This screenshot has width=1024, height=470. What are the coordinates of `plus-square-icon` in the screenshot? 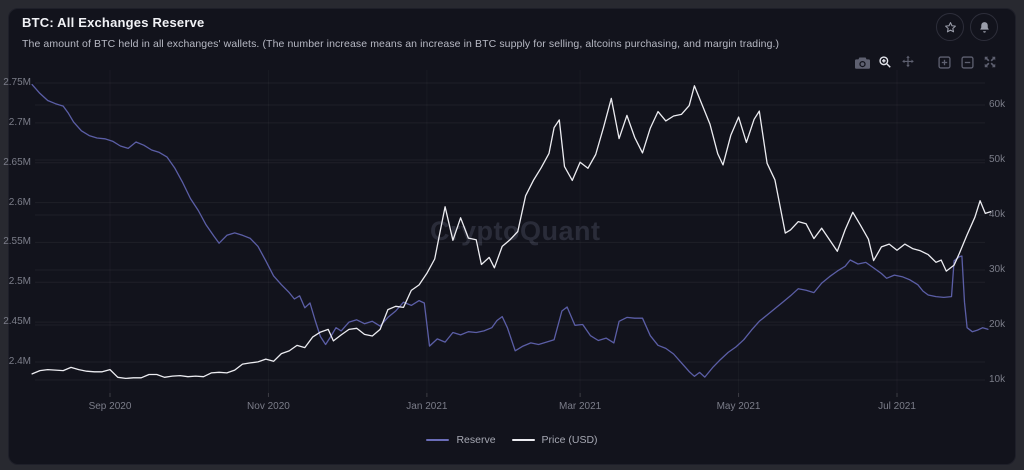 It's located at (944, 62).